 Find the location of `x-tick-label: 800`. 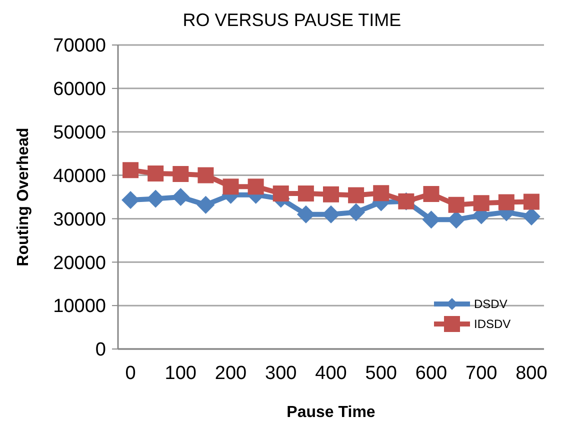

x-tick-label: 800 is located at coordinates (532, 373).